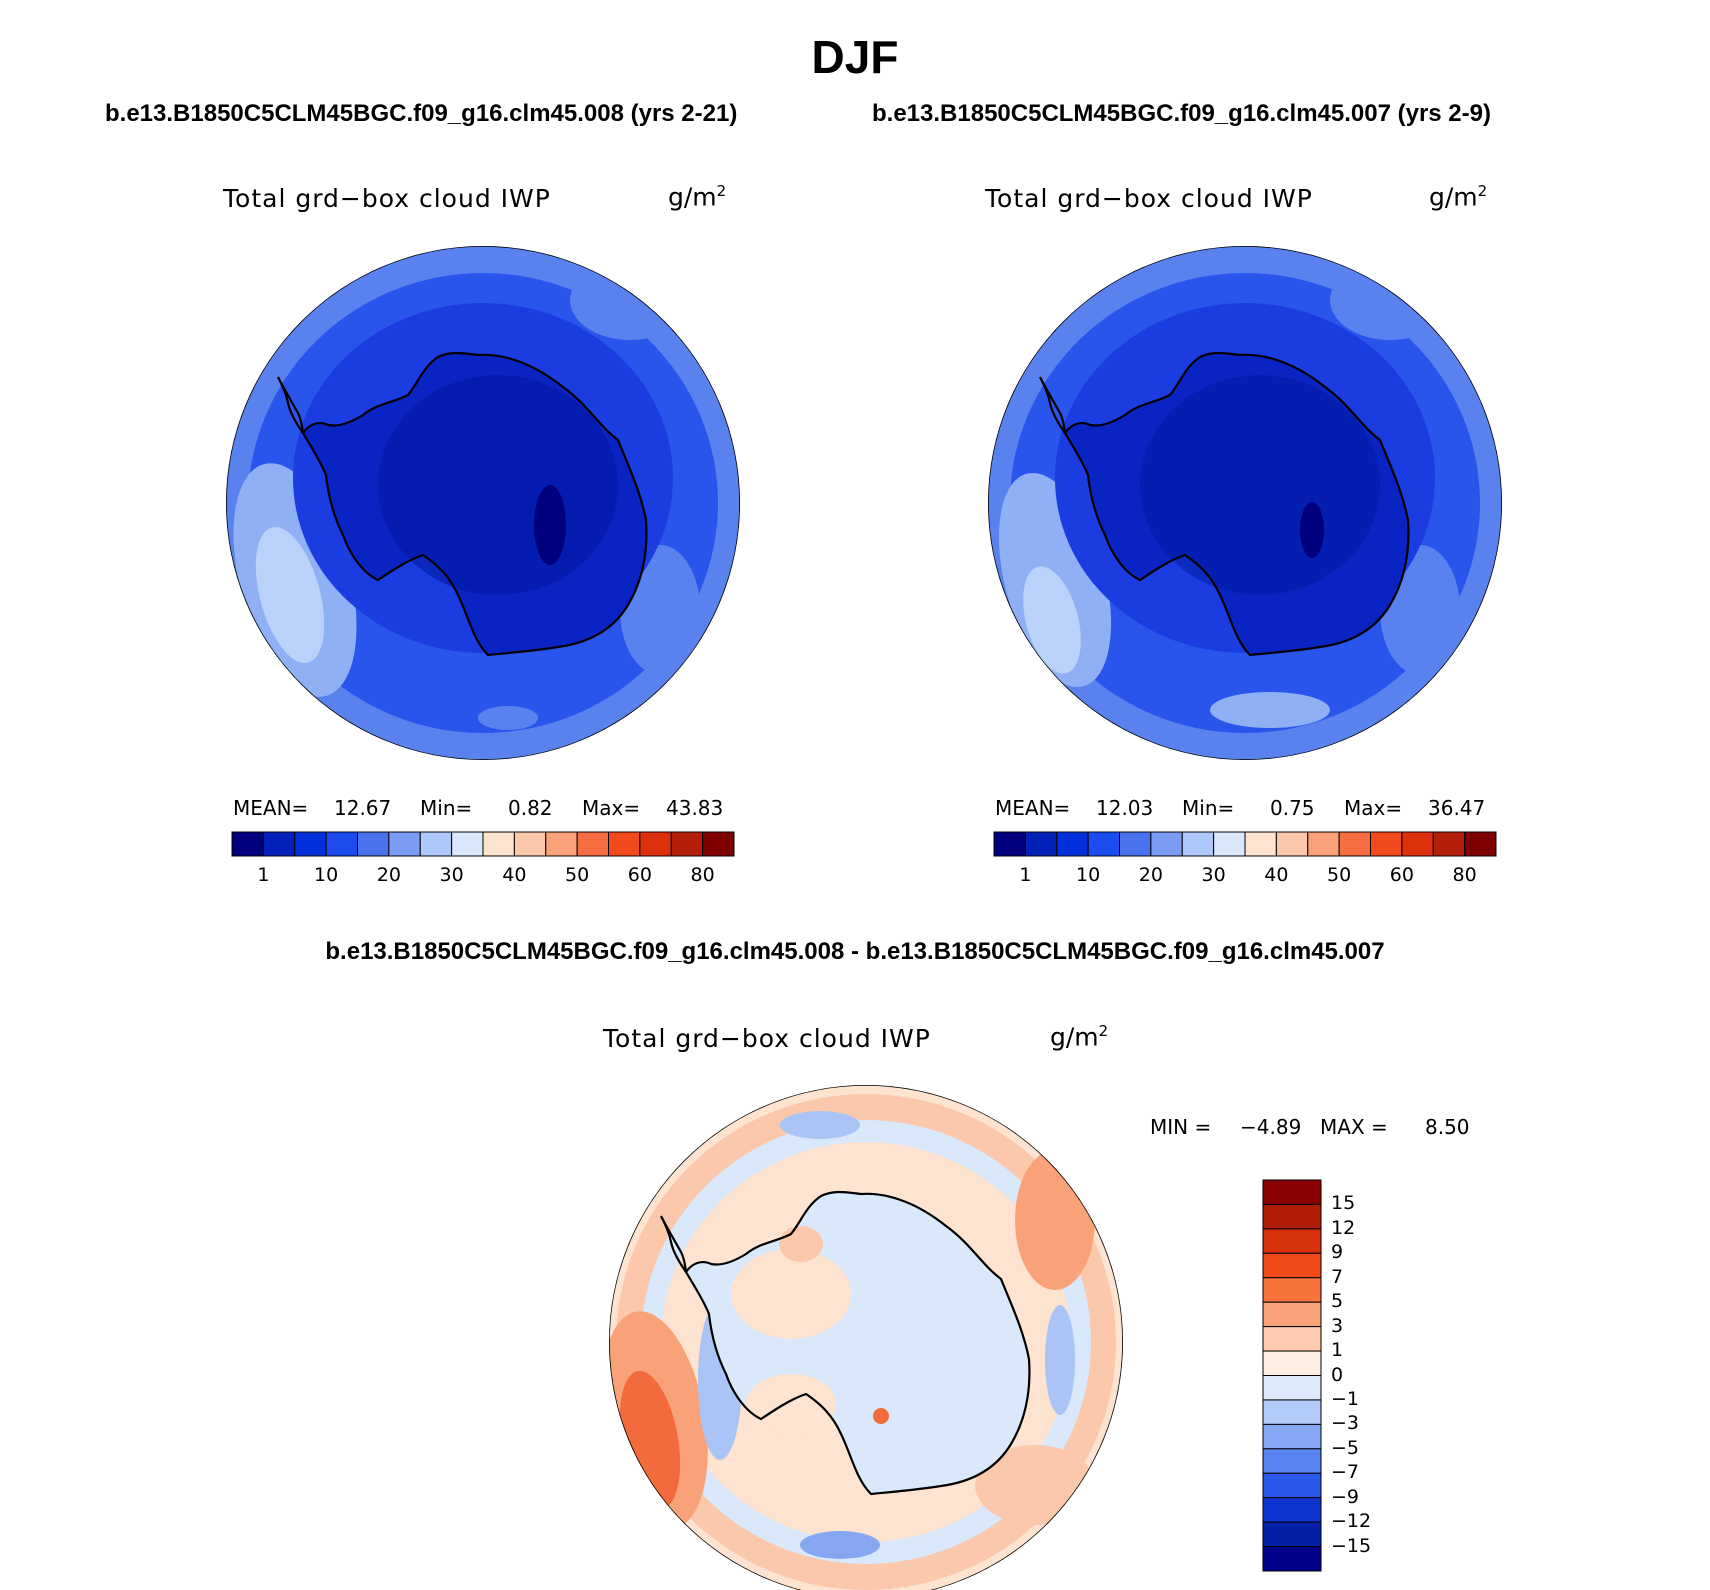 This screenshot has height=1590, width=1710. I want to click on right-min-label: Min=, so click(1208, 808).